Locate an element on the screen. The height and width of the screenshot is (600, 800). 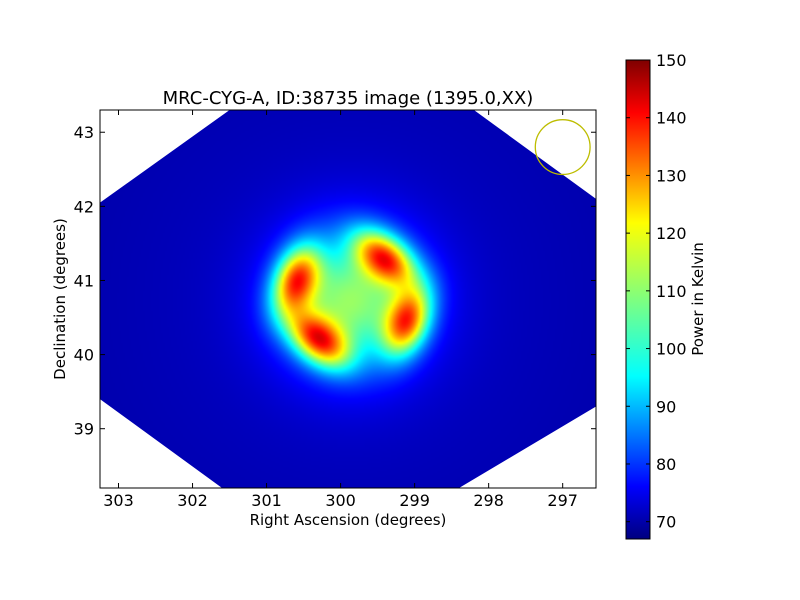
colorbar-tick-label: 140 is located at coordinates (671, 118).